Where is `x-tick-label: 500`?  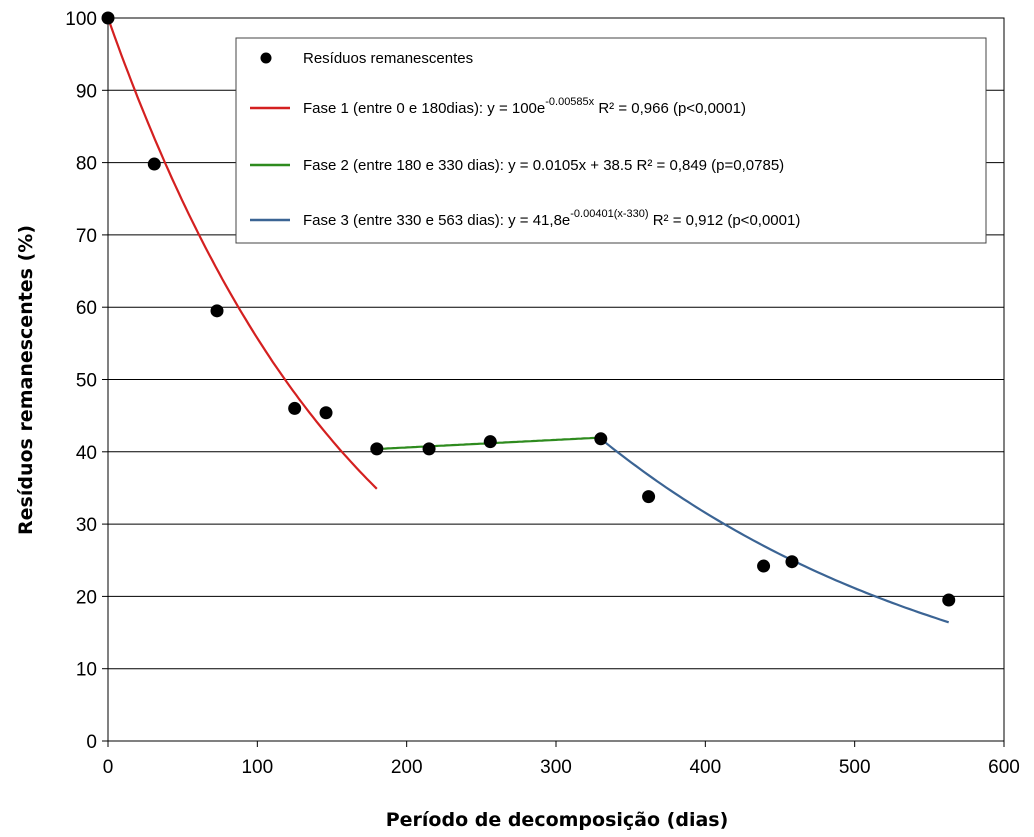
x-tick-label: 500 is located at coordinates (855, 767).